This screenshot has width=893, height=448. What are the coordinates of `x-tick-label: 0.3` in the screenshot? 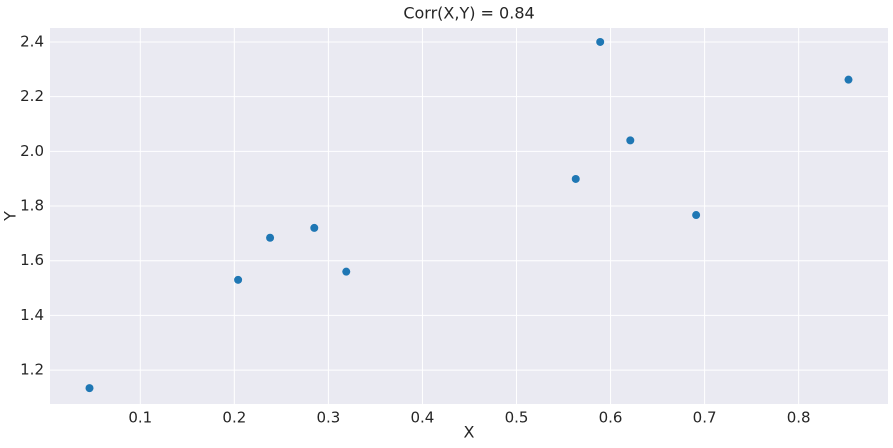 It's located at (328, 418).